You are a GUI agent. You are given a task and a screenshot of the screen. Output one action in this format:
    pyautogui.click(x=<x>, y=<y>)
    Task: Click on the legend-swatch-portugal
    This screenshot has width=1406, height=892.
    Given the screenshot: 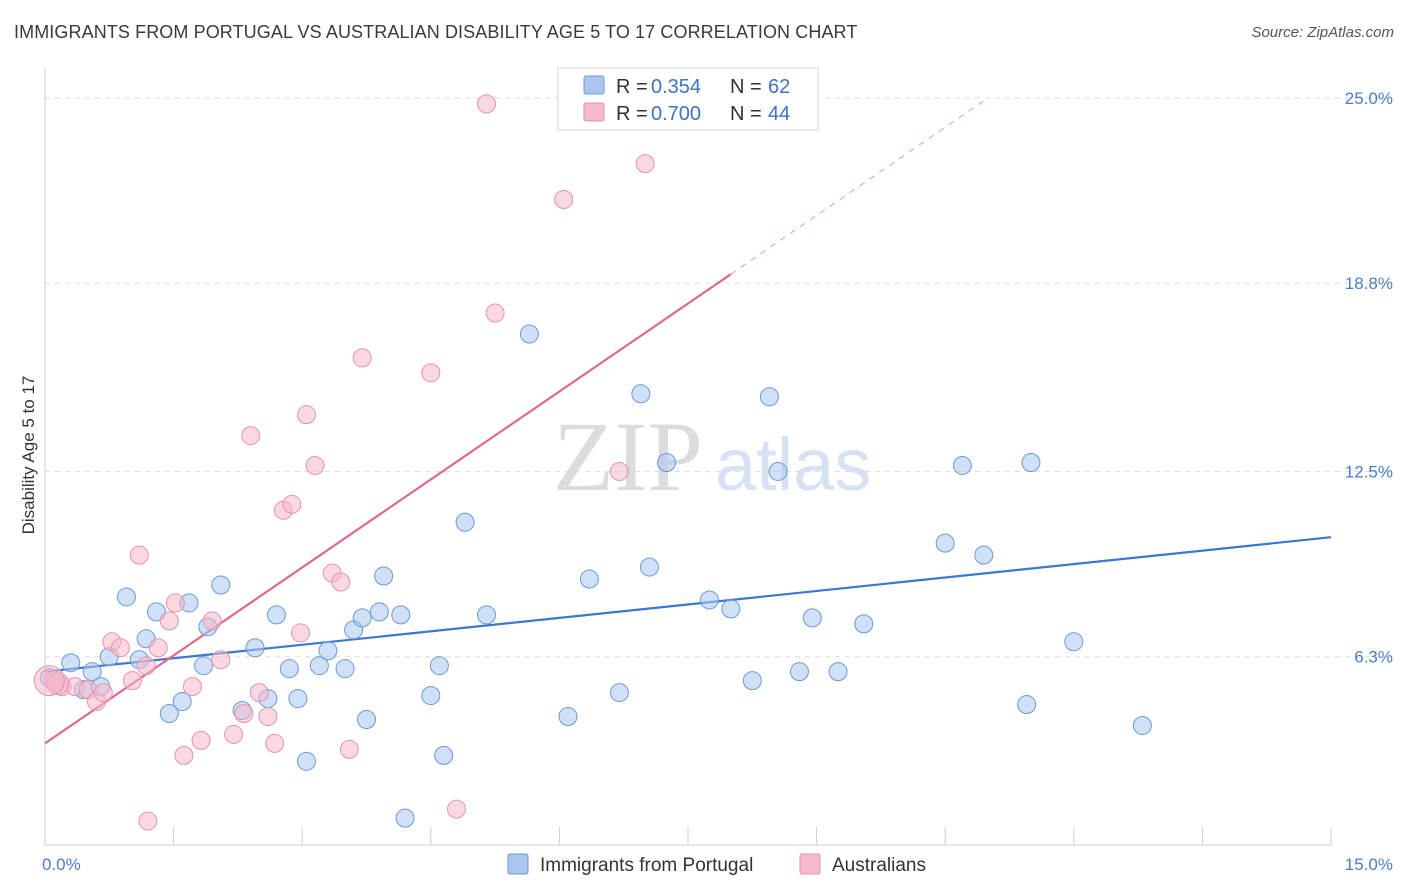 What is the action you would take?
    pyautogui.click(x=594, y=85)
    